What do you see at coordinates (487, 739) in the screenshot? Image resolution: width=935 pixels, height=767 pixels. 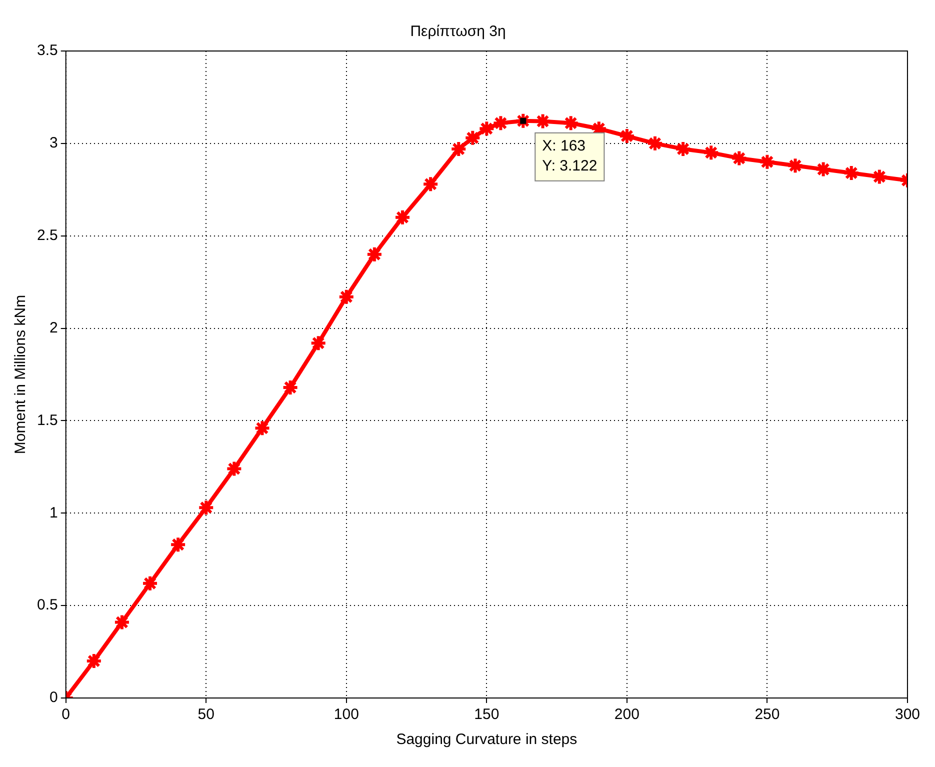 I see `x-axis-title: Sagging Curvature in steps` at bounding box center [487, 739].